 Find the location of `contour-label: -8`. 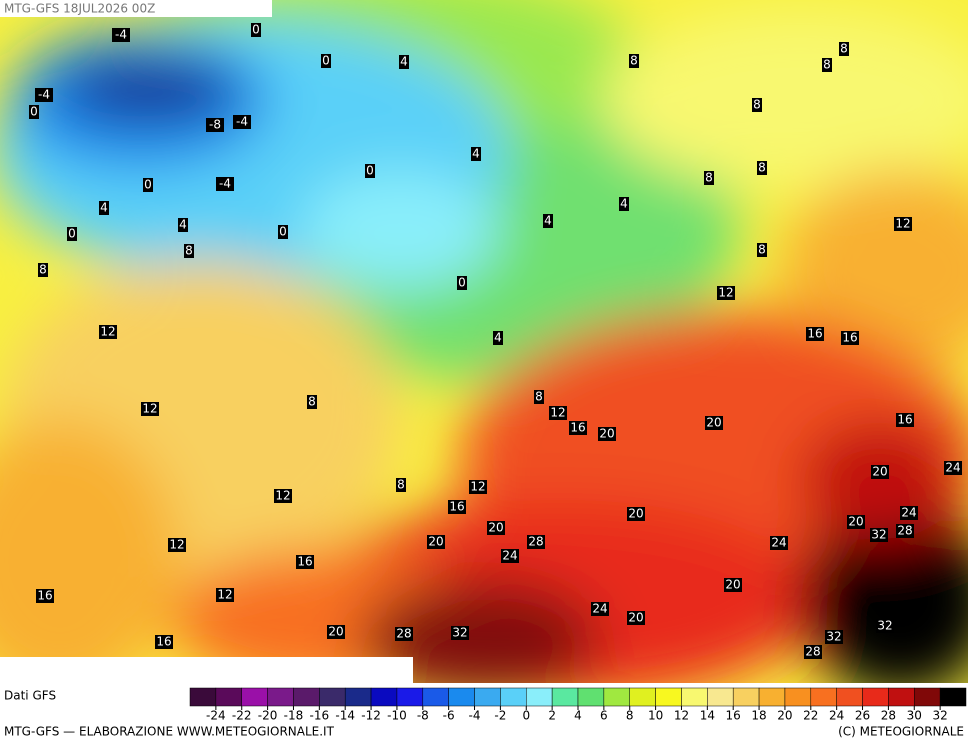

contour-label: -8 is located at coordinates (215, 125).